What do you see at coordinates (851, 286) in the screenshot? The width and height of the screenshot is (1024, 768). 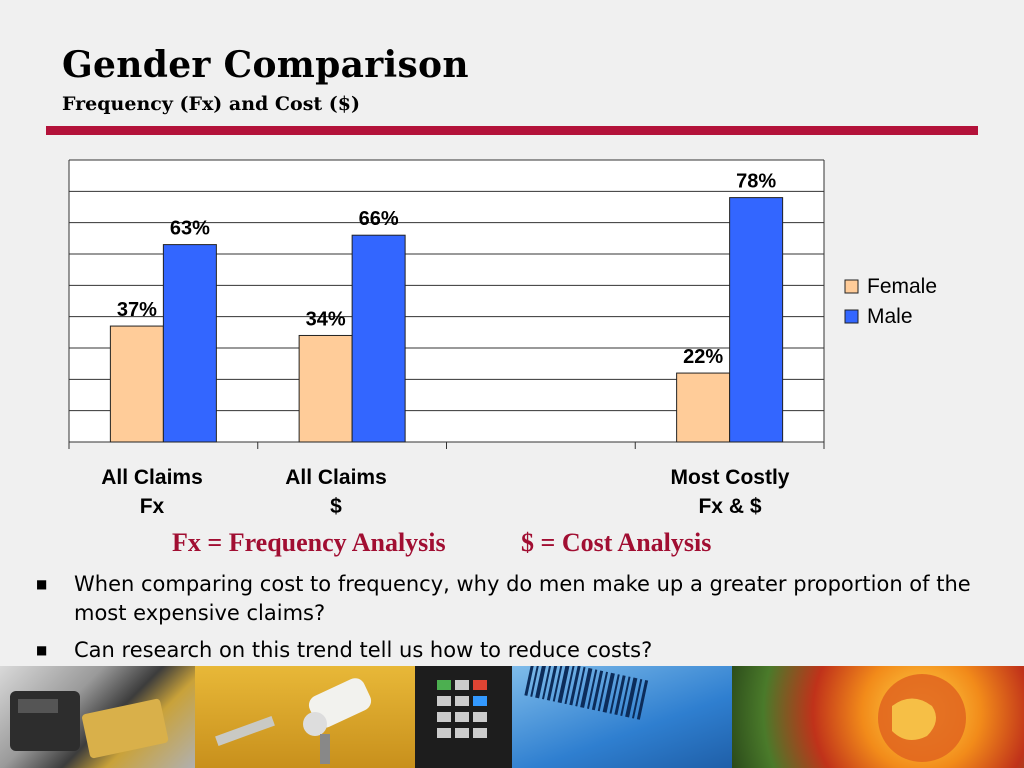 I see `legend-swatch-female` at bounding box center [851, 286].